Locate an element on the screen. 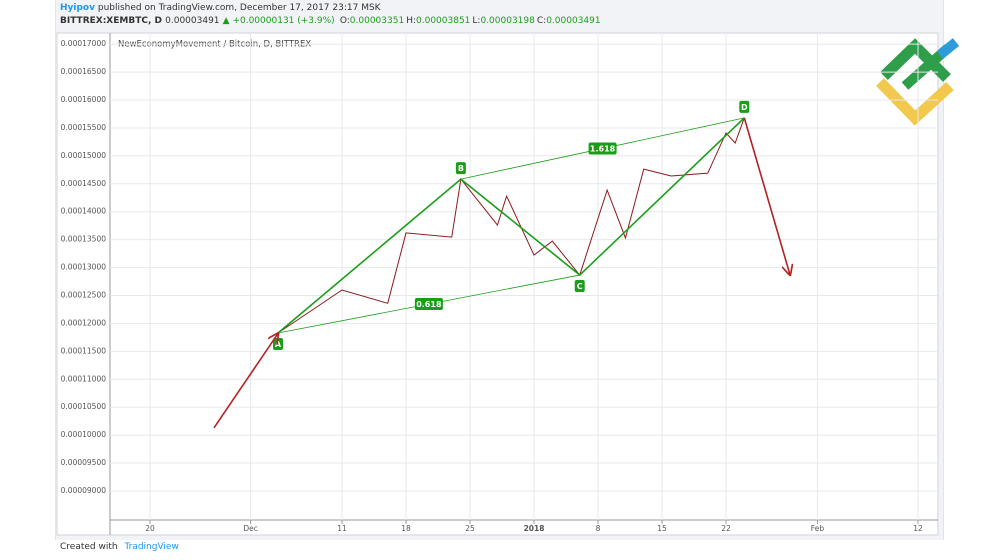  point-label: B is located at coordinates (461, 168).